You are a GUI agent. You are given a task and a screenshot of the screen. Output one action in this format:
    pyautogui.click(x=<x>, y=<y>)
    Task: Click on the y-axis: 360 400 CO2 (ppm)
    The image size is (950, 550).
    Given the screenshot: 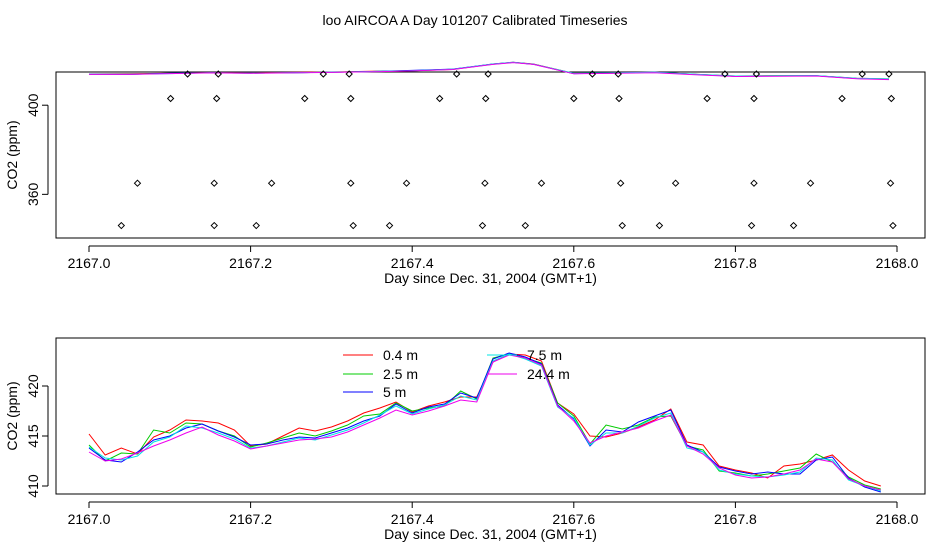 What is the action you would take?
    pyautogui.click(x=26, y=149)
    